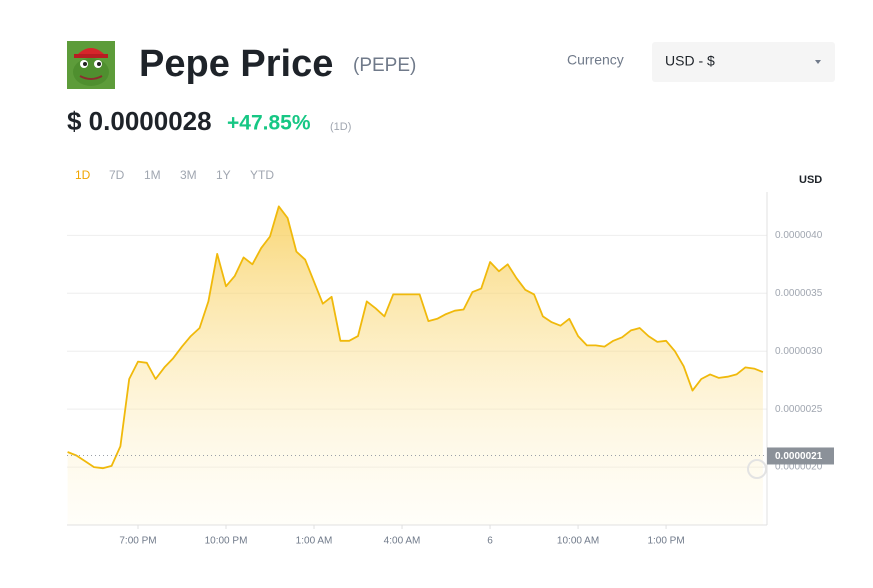  What do you see at coordinates (117, 175) in the screenshot?
I see `range-tab: 7D` at bounding box center [117, 175].